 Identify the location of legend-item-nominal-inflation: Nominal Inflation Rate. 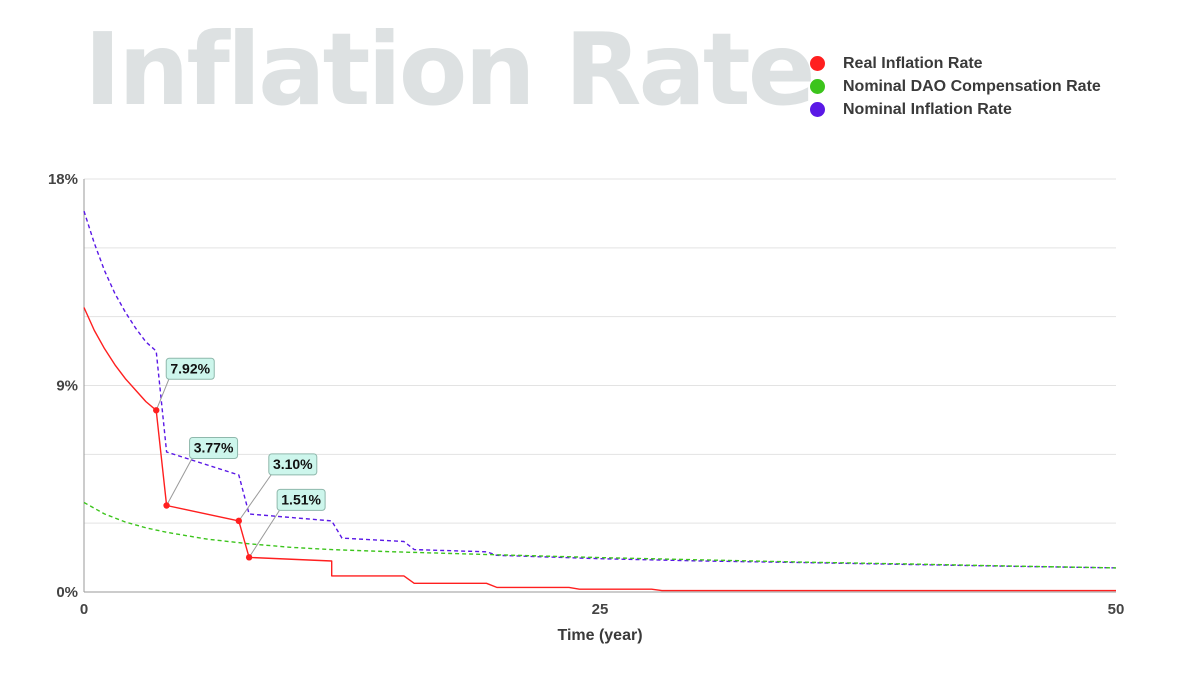
(955, 109).